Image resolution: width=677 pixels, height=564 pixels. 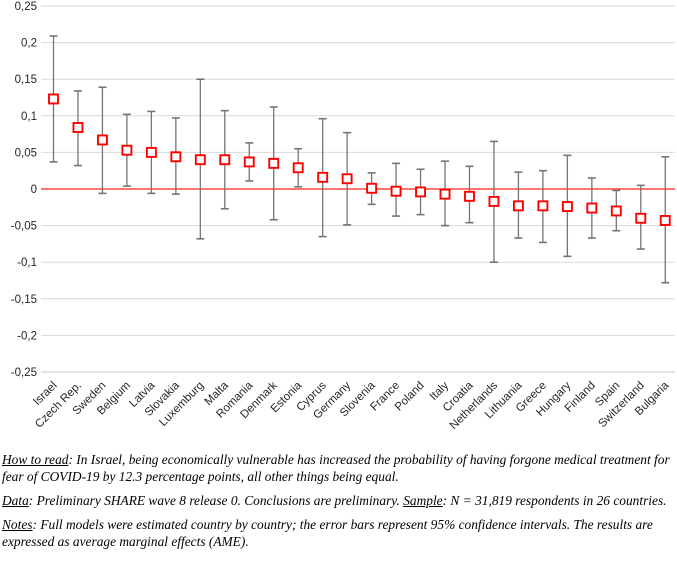 What do you see at coordinates (249, 162) in the screenshot?
I see `data-point-romania` at bounding box center [249, 162].